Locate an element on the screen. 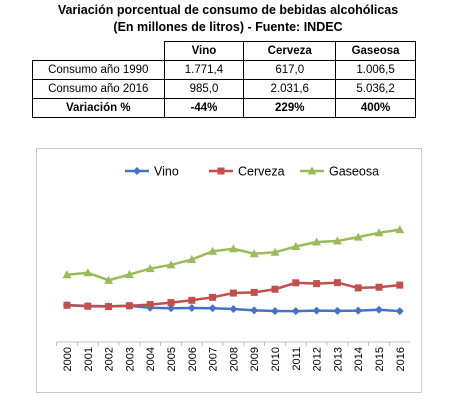 The image size is (456, 406). legend-label-vino: Vino is located at coordinates (166, 172).